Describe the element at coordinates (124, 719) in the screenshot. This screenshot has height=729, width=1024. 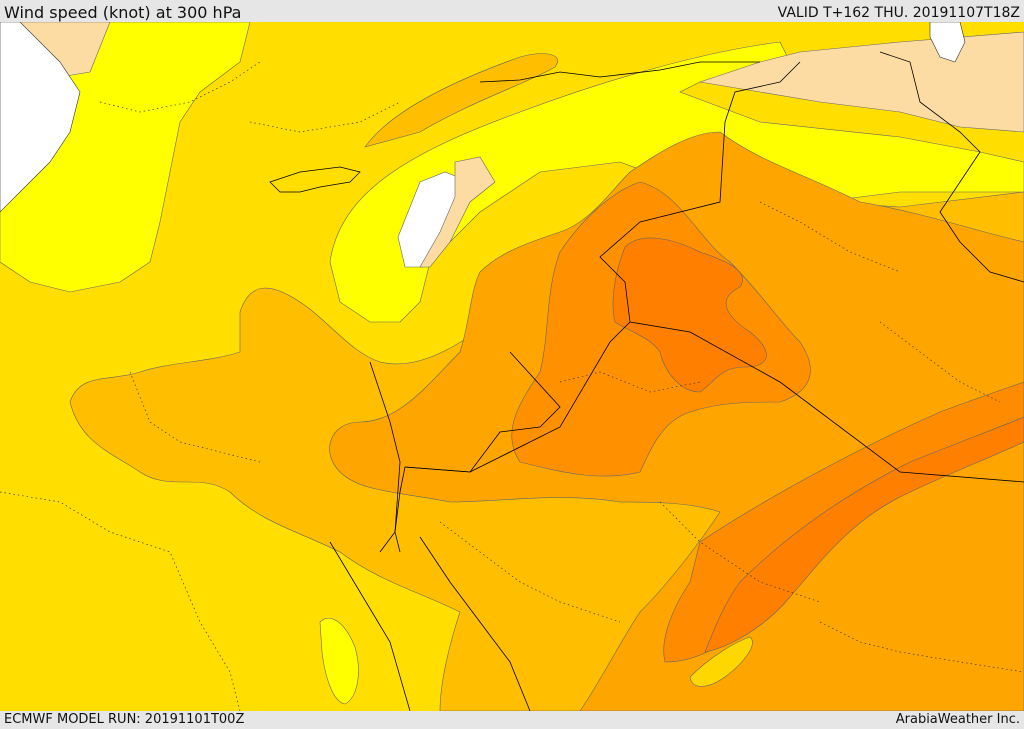
I see `model-run: ECMWF MODEL RUN: 20191101T00Z` at that location.